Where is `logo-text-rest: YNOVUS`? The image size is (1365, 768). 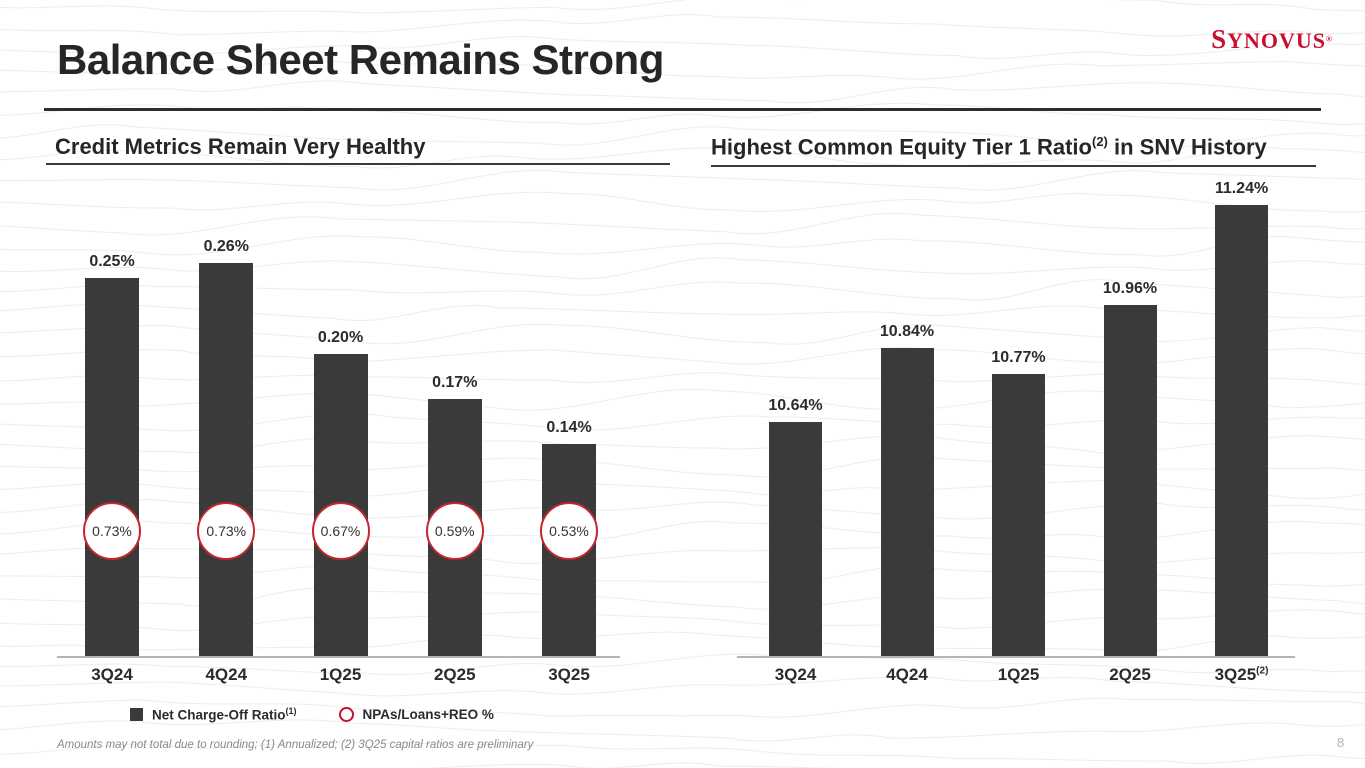 logo-text-rest: YNOVUS is located at coordinates (1277, 40).